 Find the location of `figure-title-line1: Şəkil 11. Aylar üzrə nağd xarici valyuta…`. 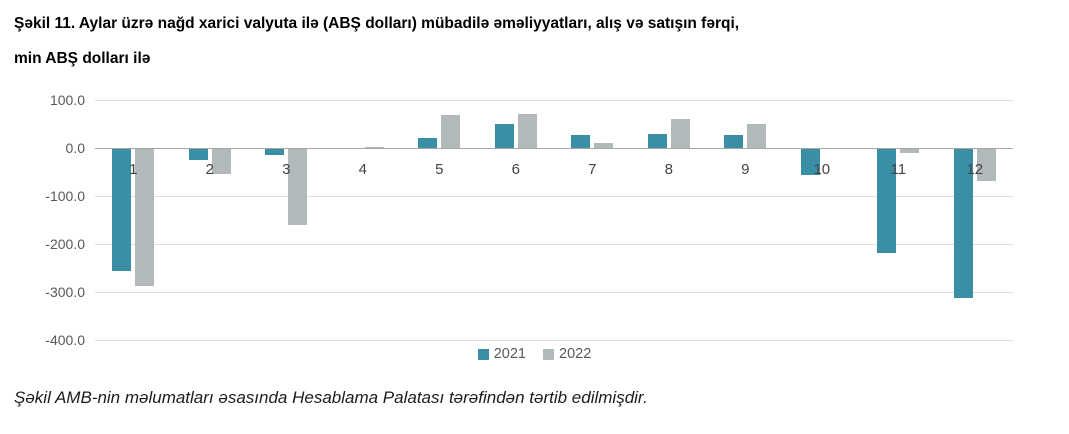

figure-title-line1: Şəkil 11. Aylar üzrə nağd xarici valyuta… is located at coordinates (377, 23).